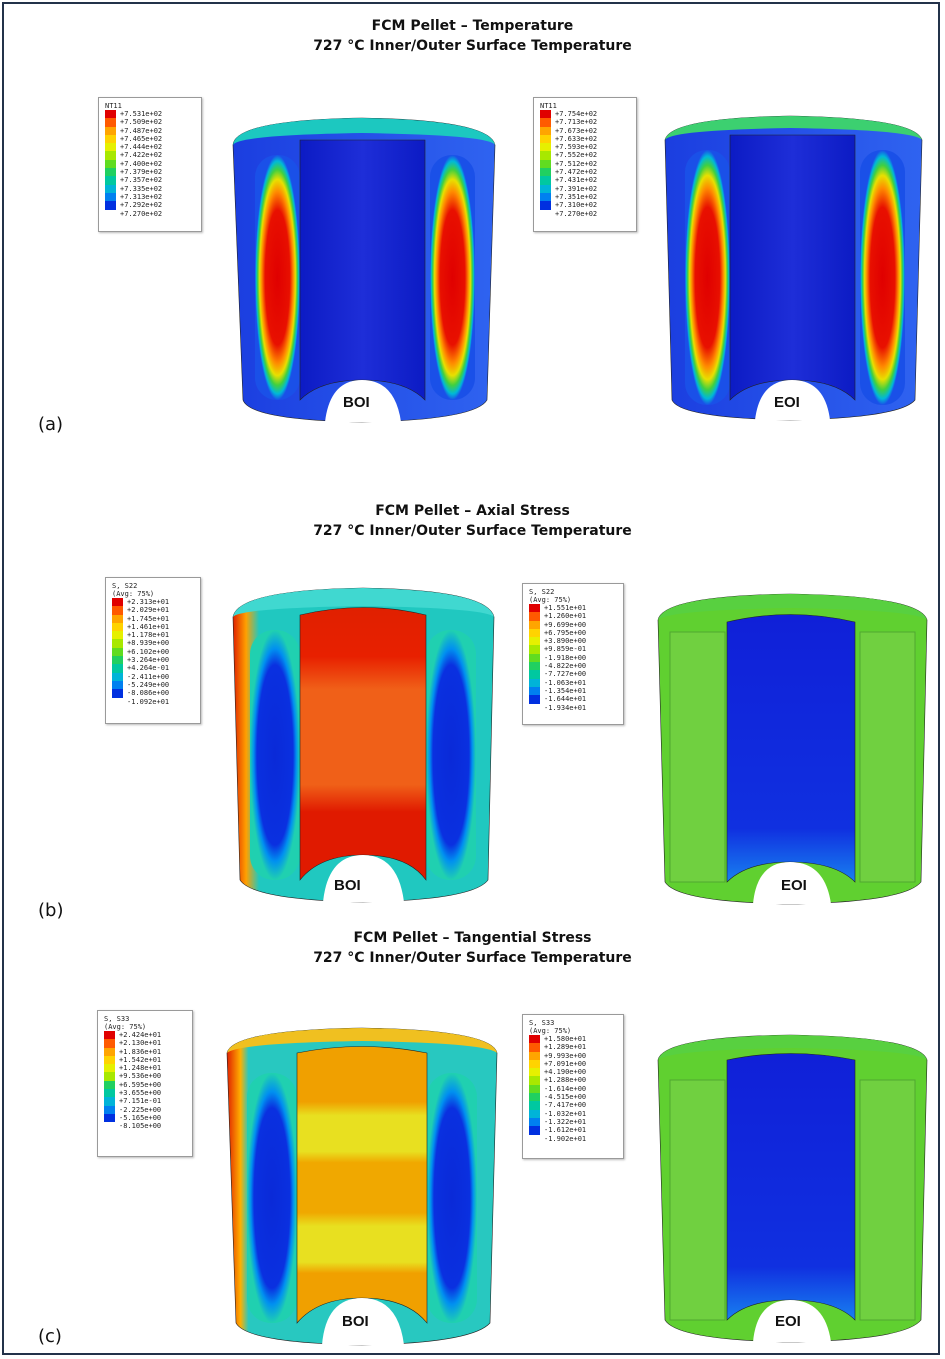 This screenshot has width=945, height=1359. I want to click on pellet-tangential-stress-eoi: EOI, so click(792, 1188).